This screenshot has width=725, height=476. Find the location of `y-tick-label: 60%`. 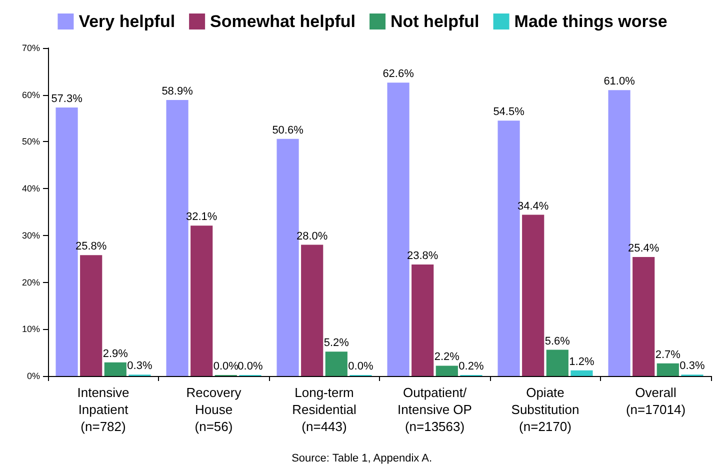

y-tick-label: 60% is located at coordinates (31, 95).